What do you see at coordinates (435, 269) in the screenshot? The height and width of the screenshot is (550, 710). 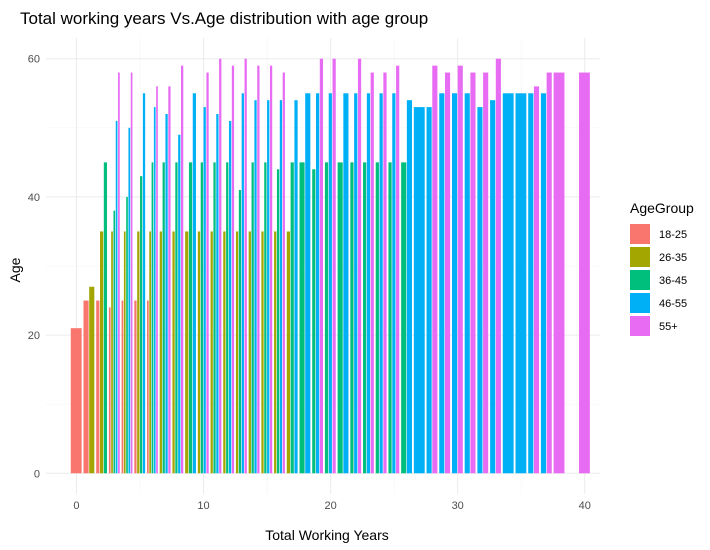 I see `bar-55plus-x28` at bounding box center [435, 269].